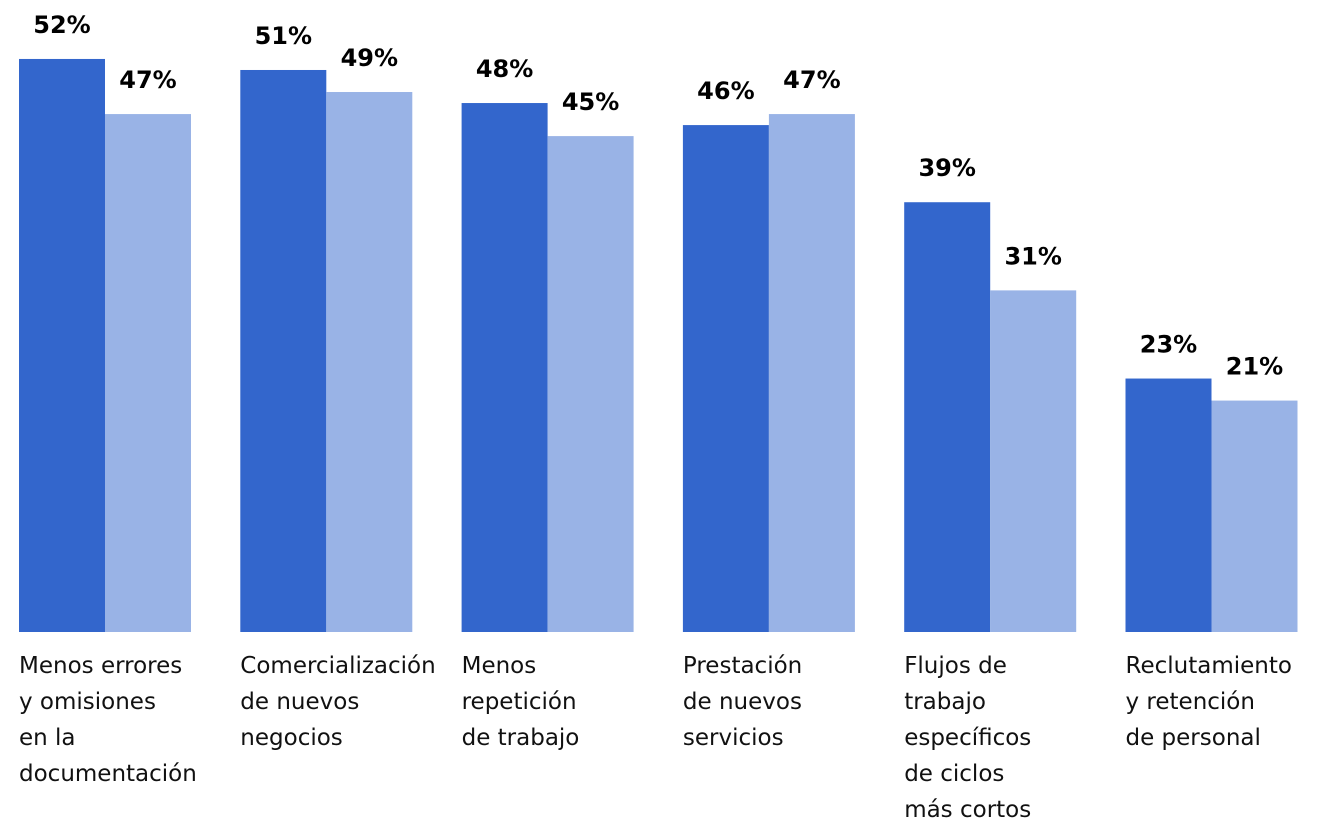 This screenshot has height=828, width=1329. I want to click on value-label: 49%, so click(369, 58).